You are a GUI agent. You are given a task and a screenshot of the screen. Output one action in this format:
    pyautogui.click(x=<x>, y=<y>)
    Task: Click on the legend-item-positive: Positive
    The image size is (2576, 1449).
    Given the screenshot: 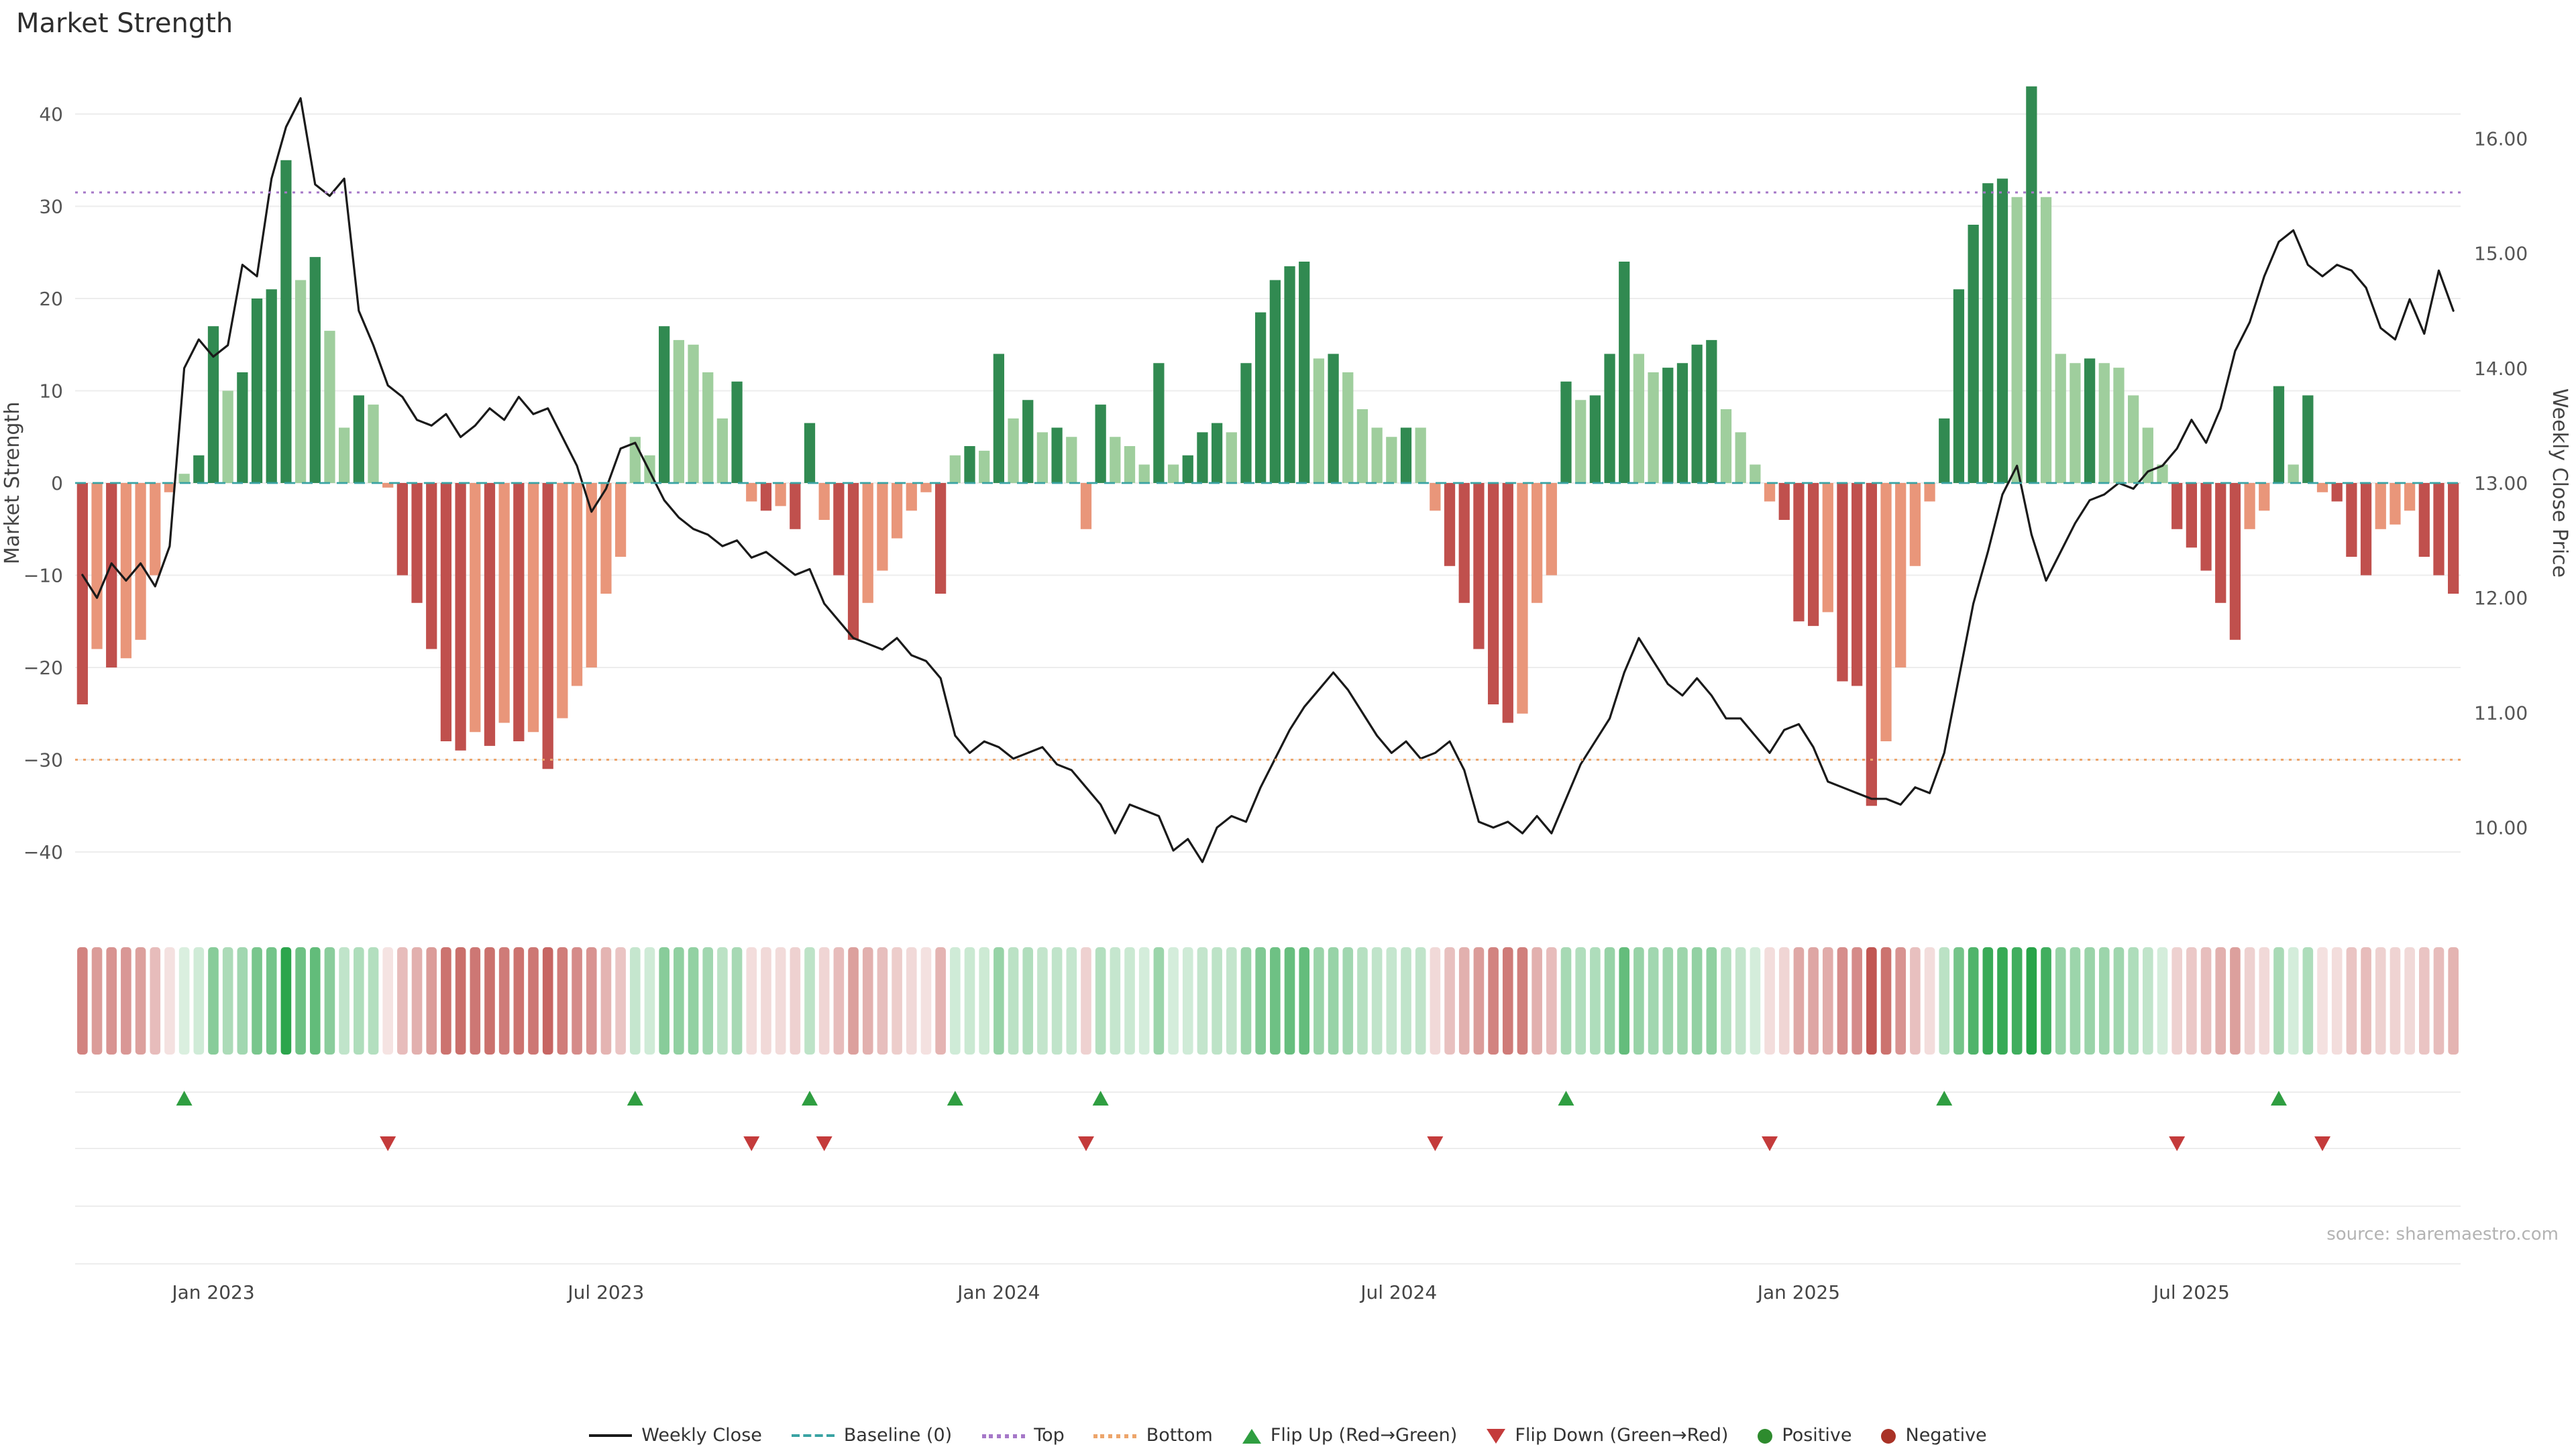 What is the action you would take?
    pyautogui.click(x=1804, y=1435)
    